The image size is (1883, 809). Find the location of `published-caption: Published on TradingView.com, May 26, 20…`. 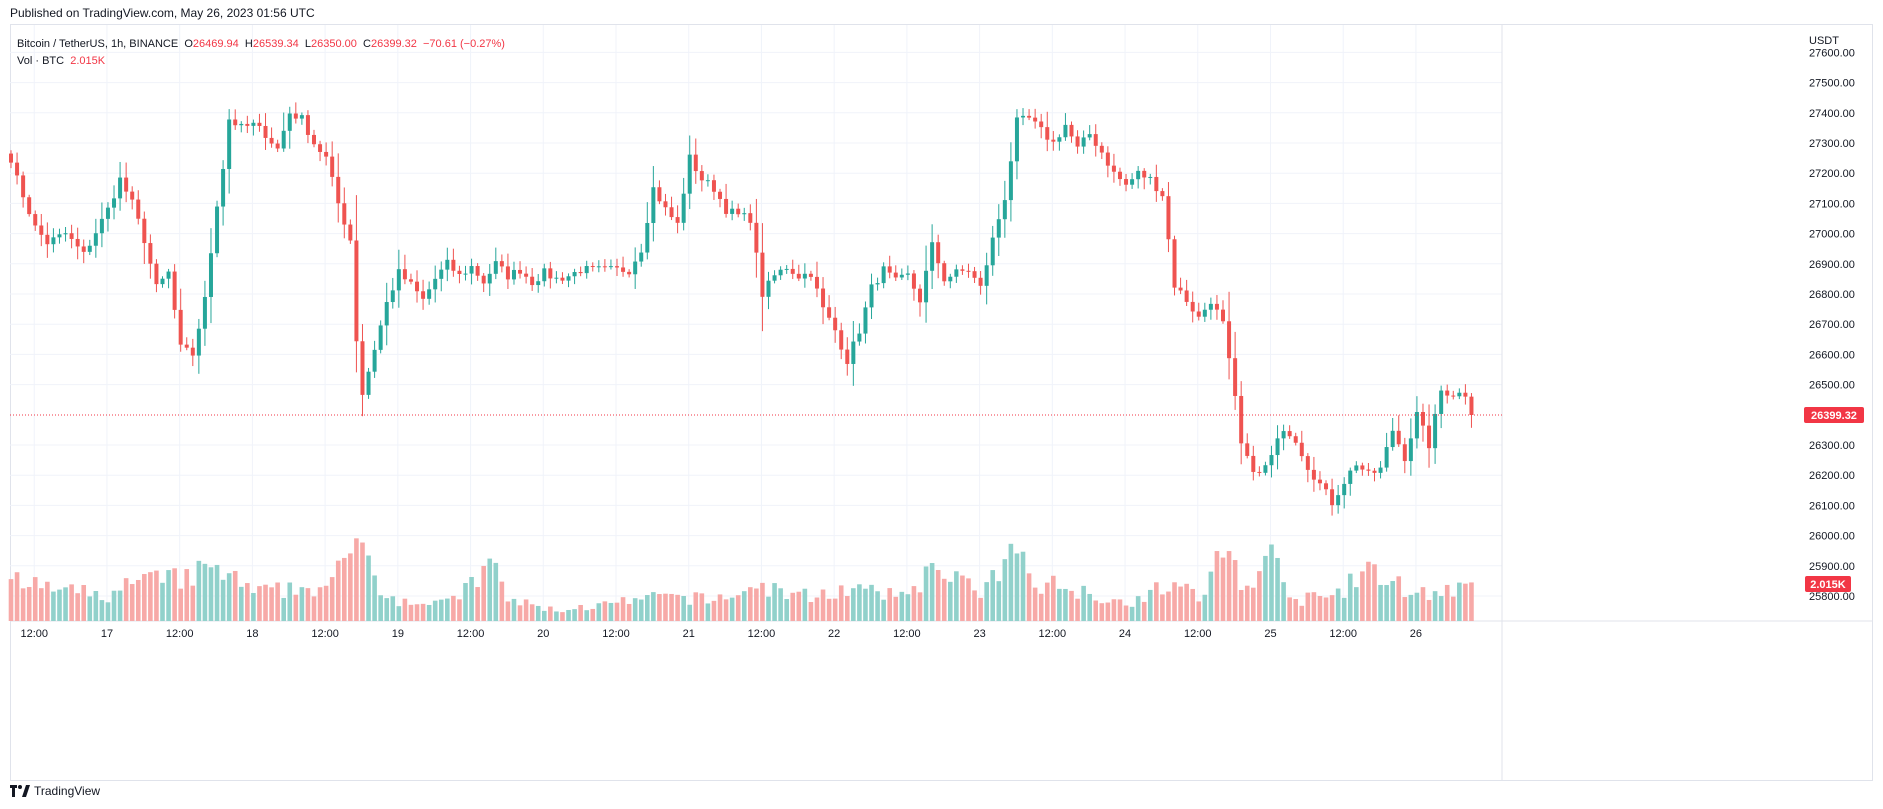

published-caption: Published on TradingView.com, May 26, 20… is located at coordinates (162, 13).